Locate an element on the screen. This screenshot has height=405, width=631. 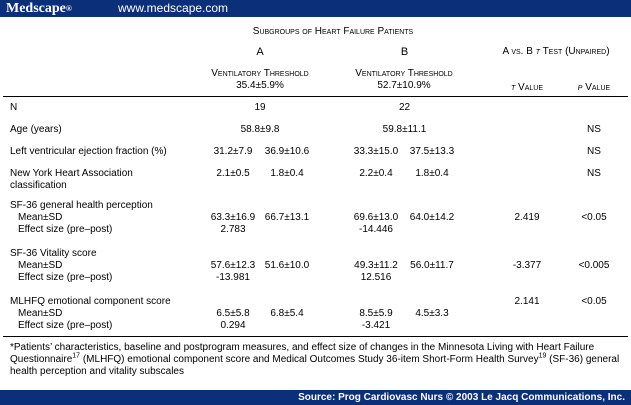
row-nyha-label-2: classification is located at coordinates (38, 185).